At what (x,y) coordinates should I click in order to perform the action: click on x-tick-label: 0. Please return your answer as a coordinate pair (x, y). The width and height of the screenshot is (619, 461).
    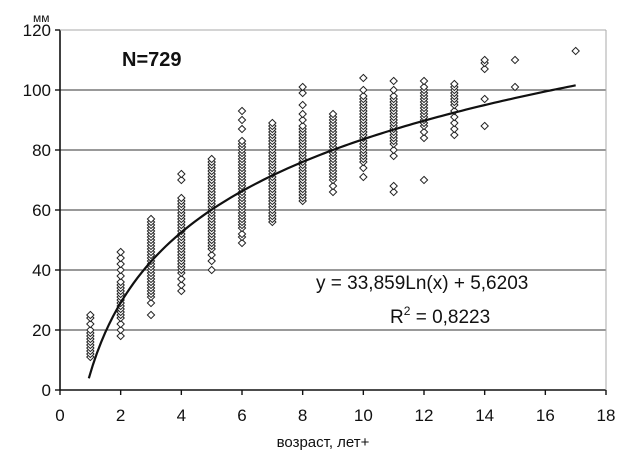
    Looking at the image, I should click on (59, 415).